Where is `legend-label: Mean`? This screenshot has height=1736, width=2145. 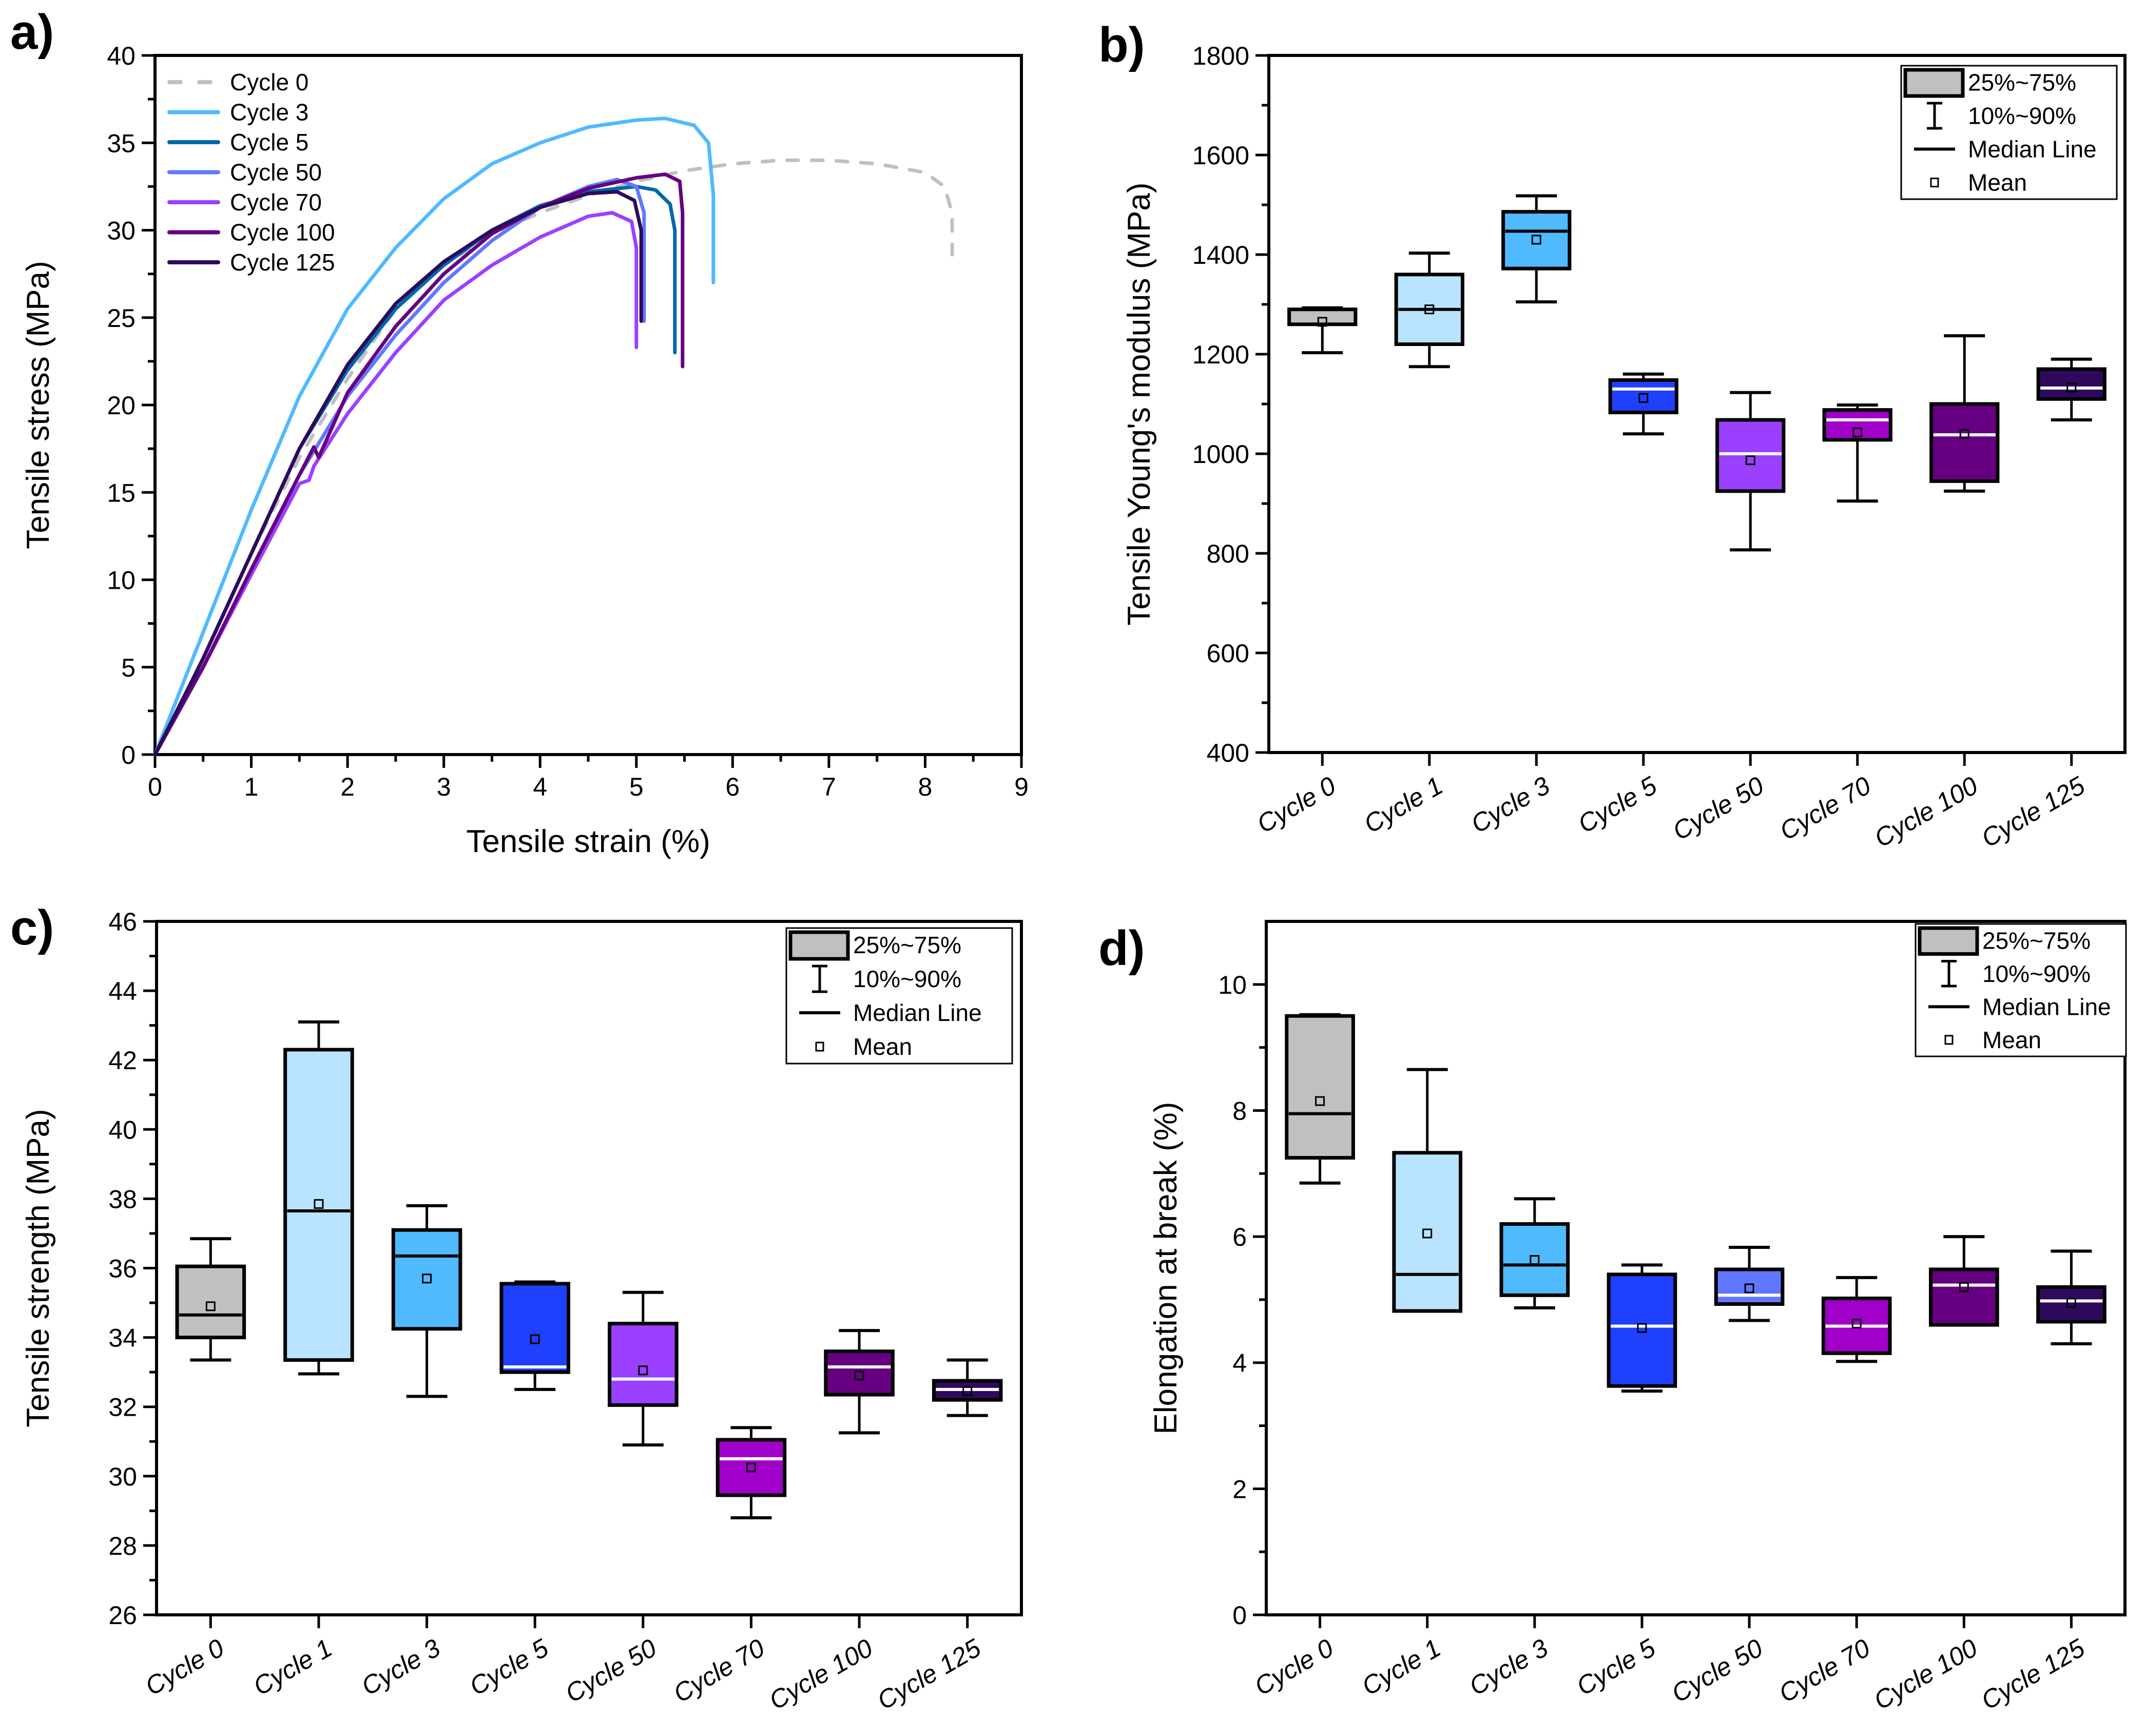
legend-label: Mean is located at coordinates (883, 1046).